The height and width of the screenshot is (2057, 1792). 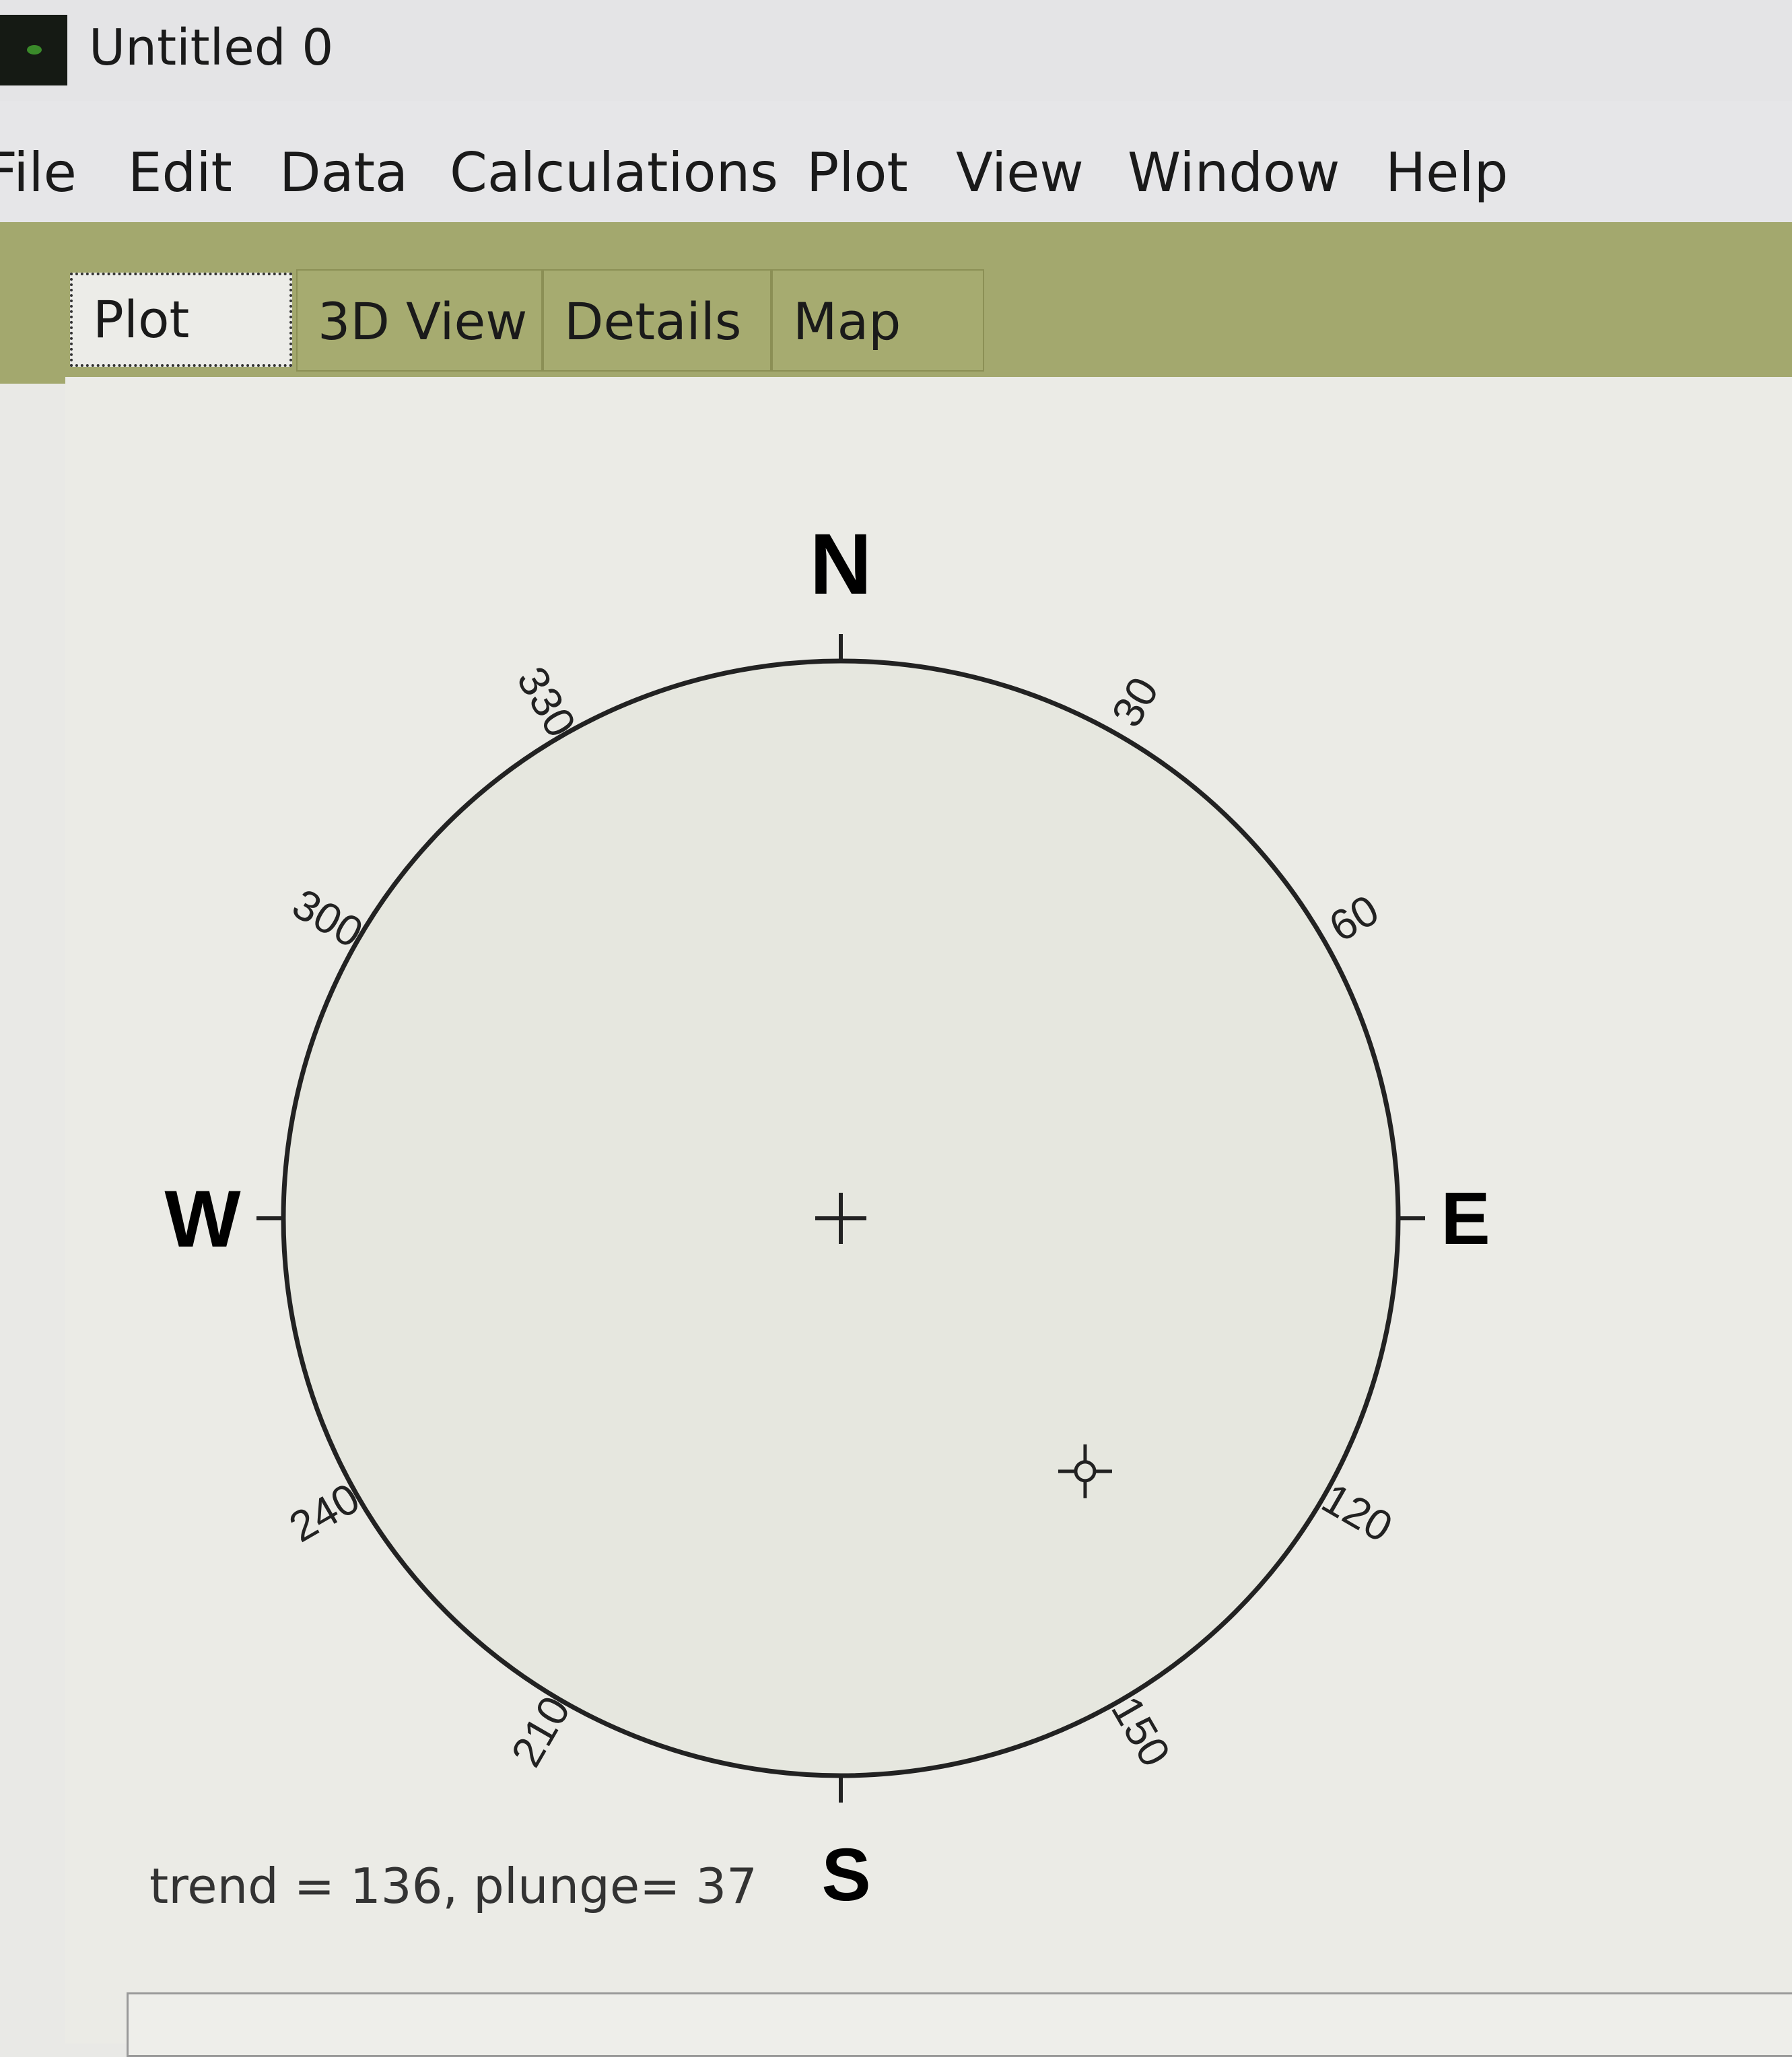 What do you see at coordinates (33, 50) in the screenshot?
I see `app-icon` at bounding box center [33, 50].